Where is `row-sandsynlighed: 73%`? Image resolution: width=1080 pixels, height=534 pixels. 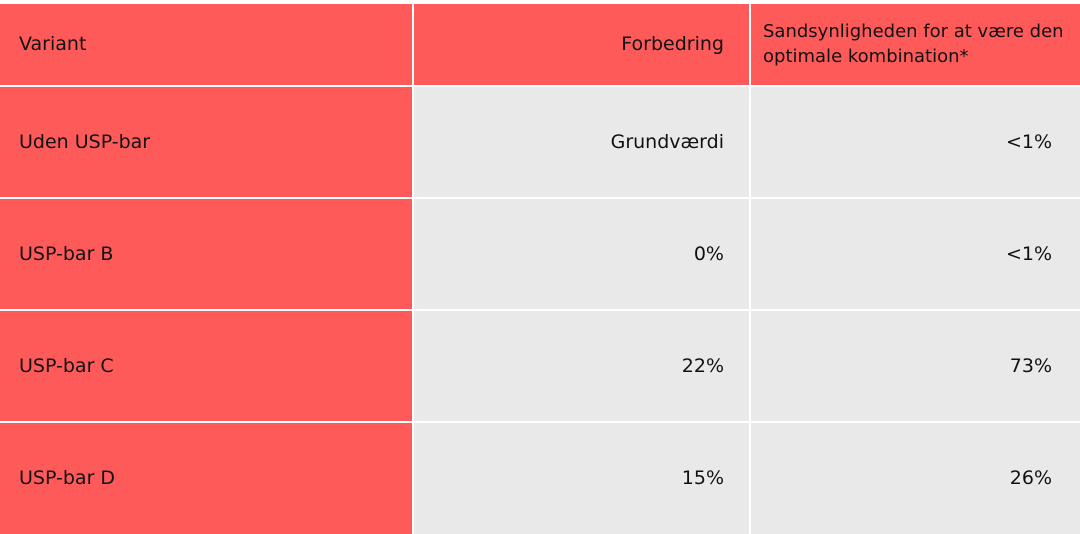
row-sandsynlighed: 73% is located at coordinates (915, 366).